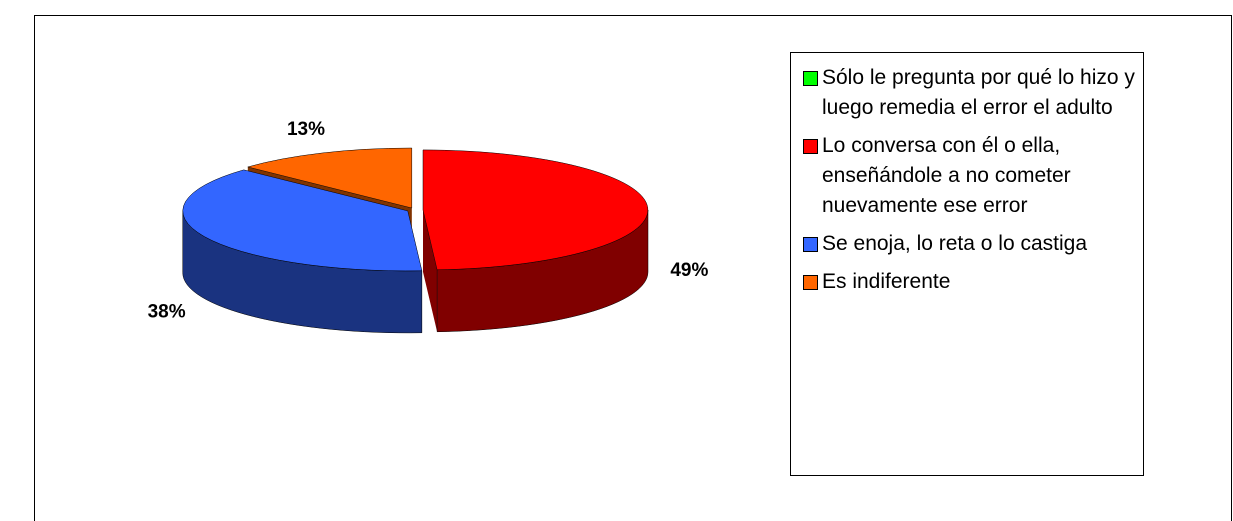 The width and height of the screenshot is (1233, 521). What do you see at coordinates (886, 281) in the screenshot?
I see `legend-label: Es indiferente` at bounding box center [886, 281].